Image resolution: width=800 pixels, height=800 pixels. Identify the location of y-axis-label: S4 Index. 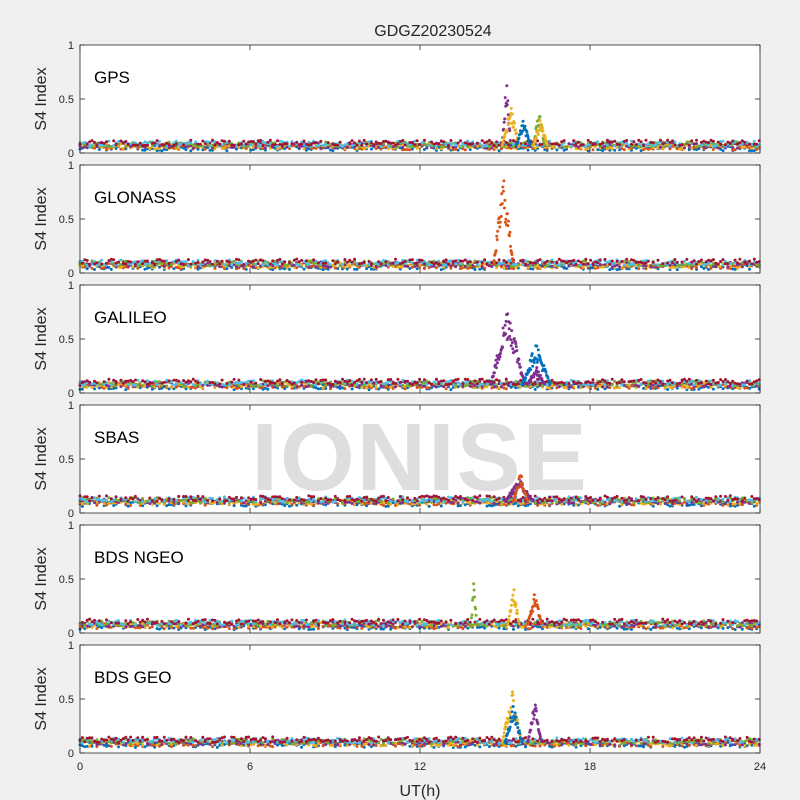
(41, 218).